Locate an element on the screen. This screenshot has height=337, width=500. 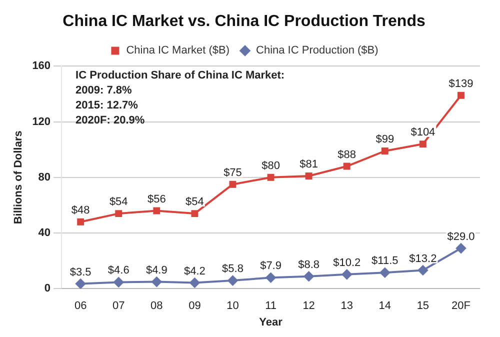
data-label: $139 is located at coordinates (461, 84).